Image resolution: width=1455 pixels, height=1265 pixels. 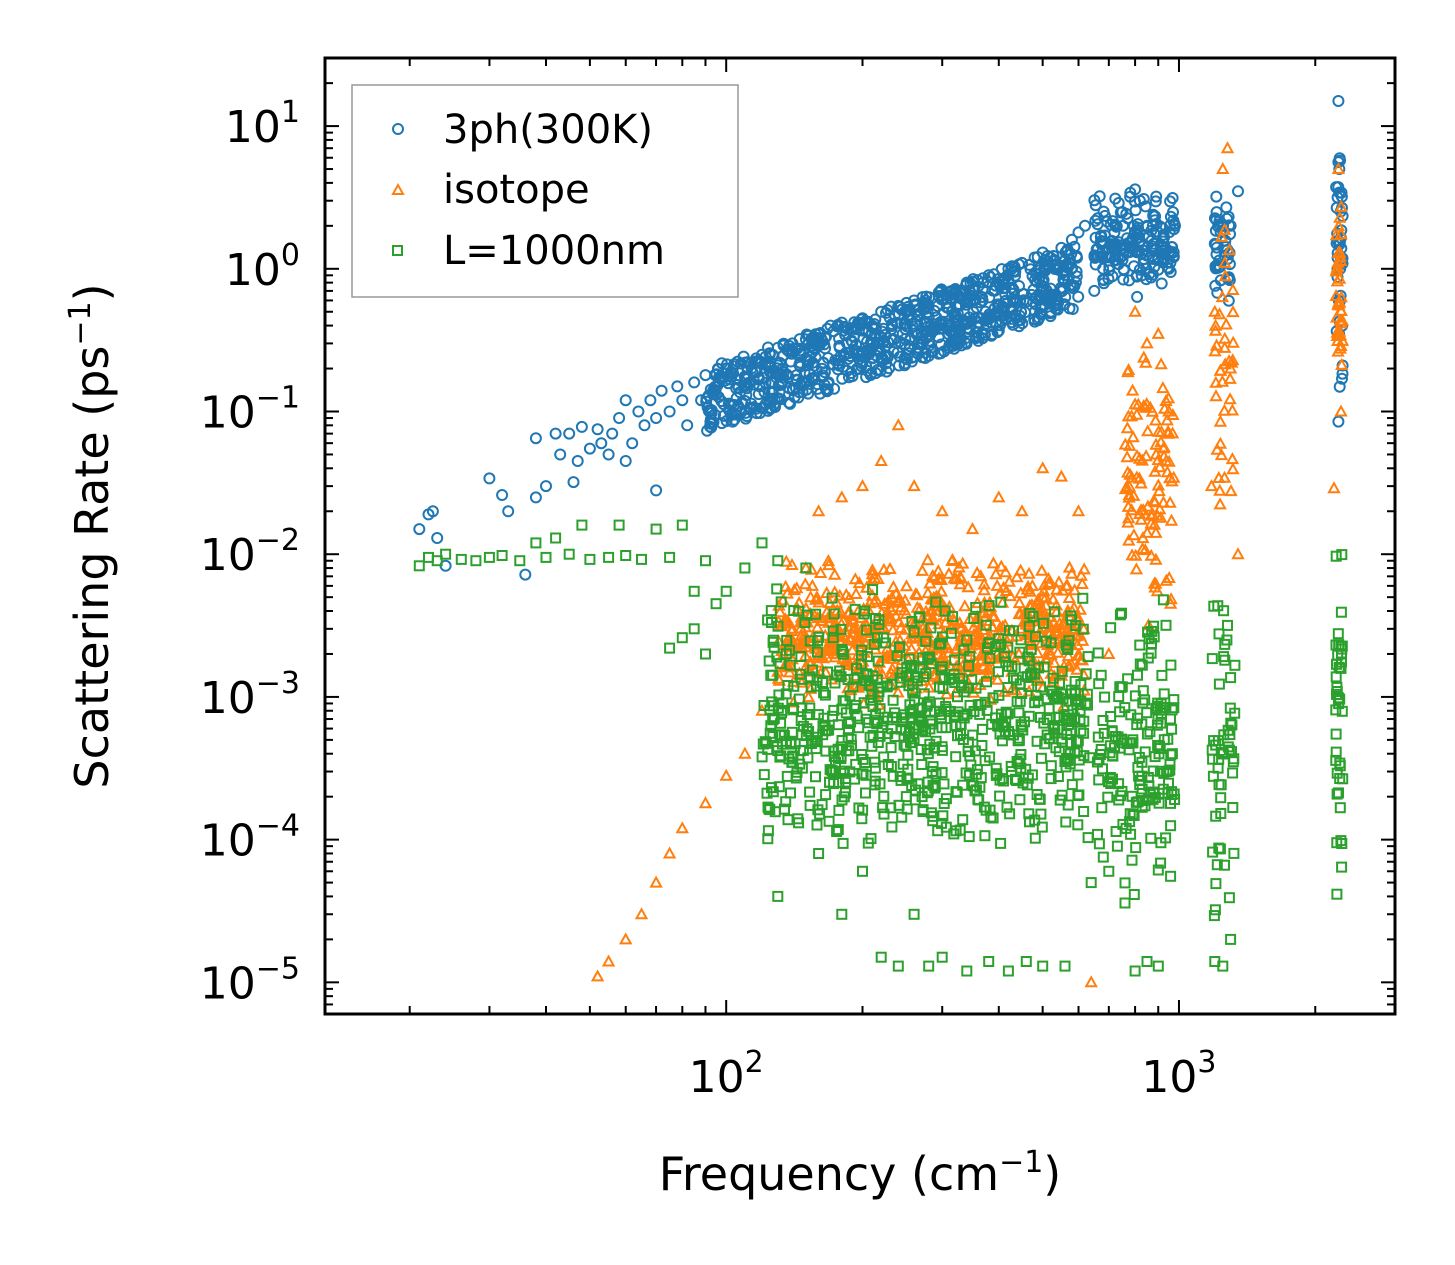 I want to click on y-tick-label: 100, so click(x=262, y=267).